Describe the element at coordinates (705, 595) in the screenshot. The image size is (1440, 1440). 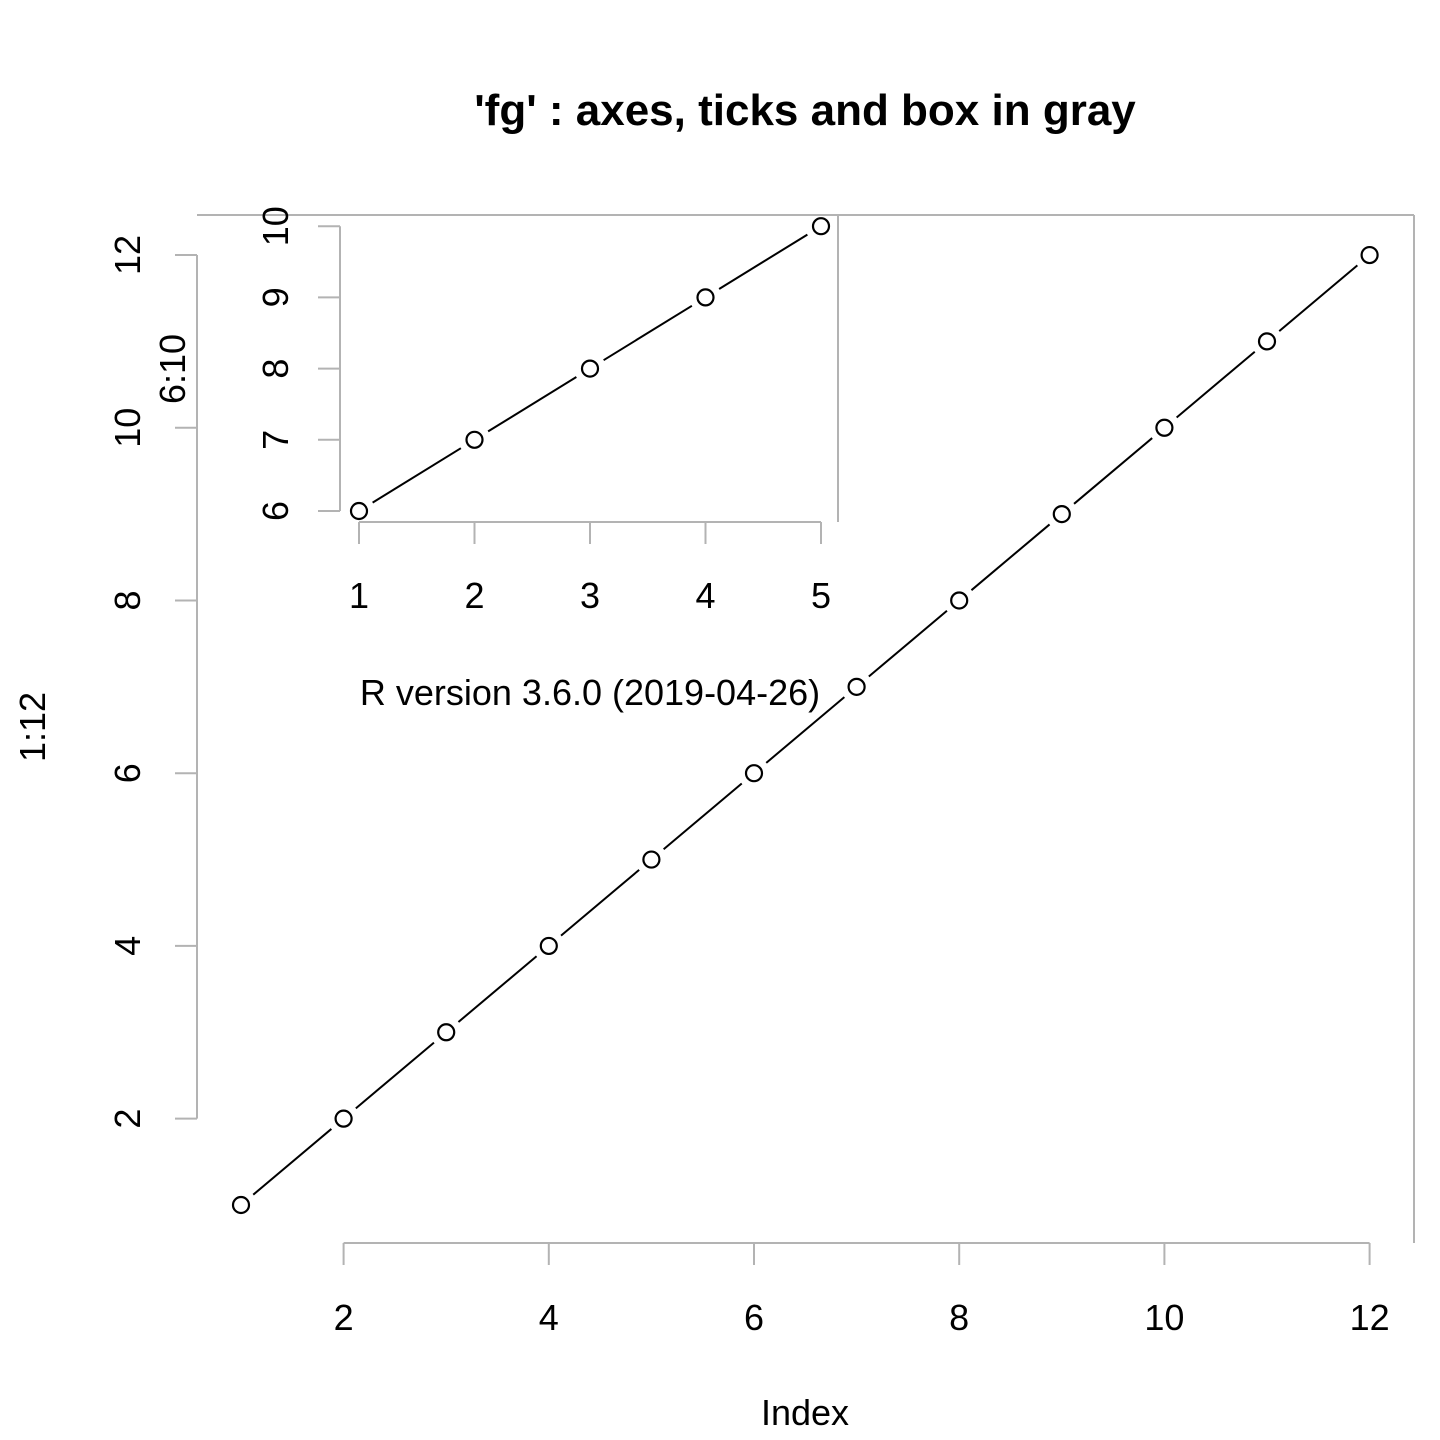
I see `inset-x-tick-label: 4` at that location.